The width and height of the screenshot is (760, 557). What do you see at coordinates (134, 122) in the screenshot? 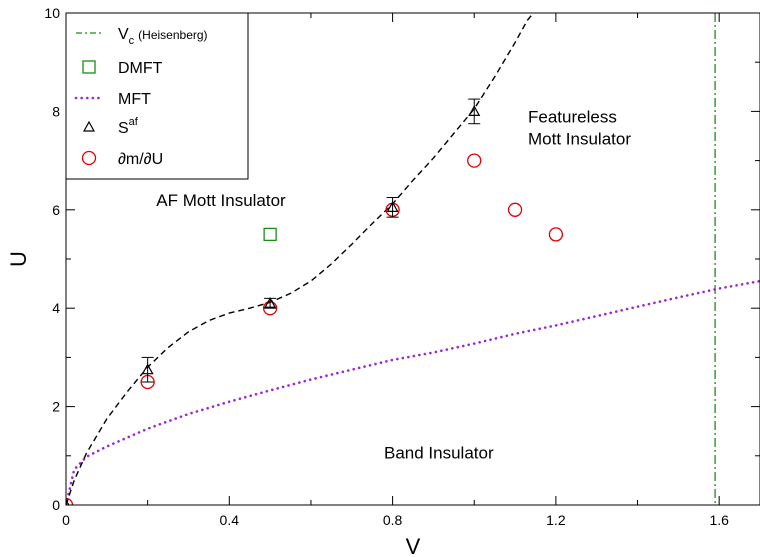
I see `legend-label-sup: af` at bounding box center [134, 122].